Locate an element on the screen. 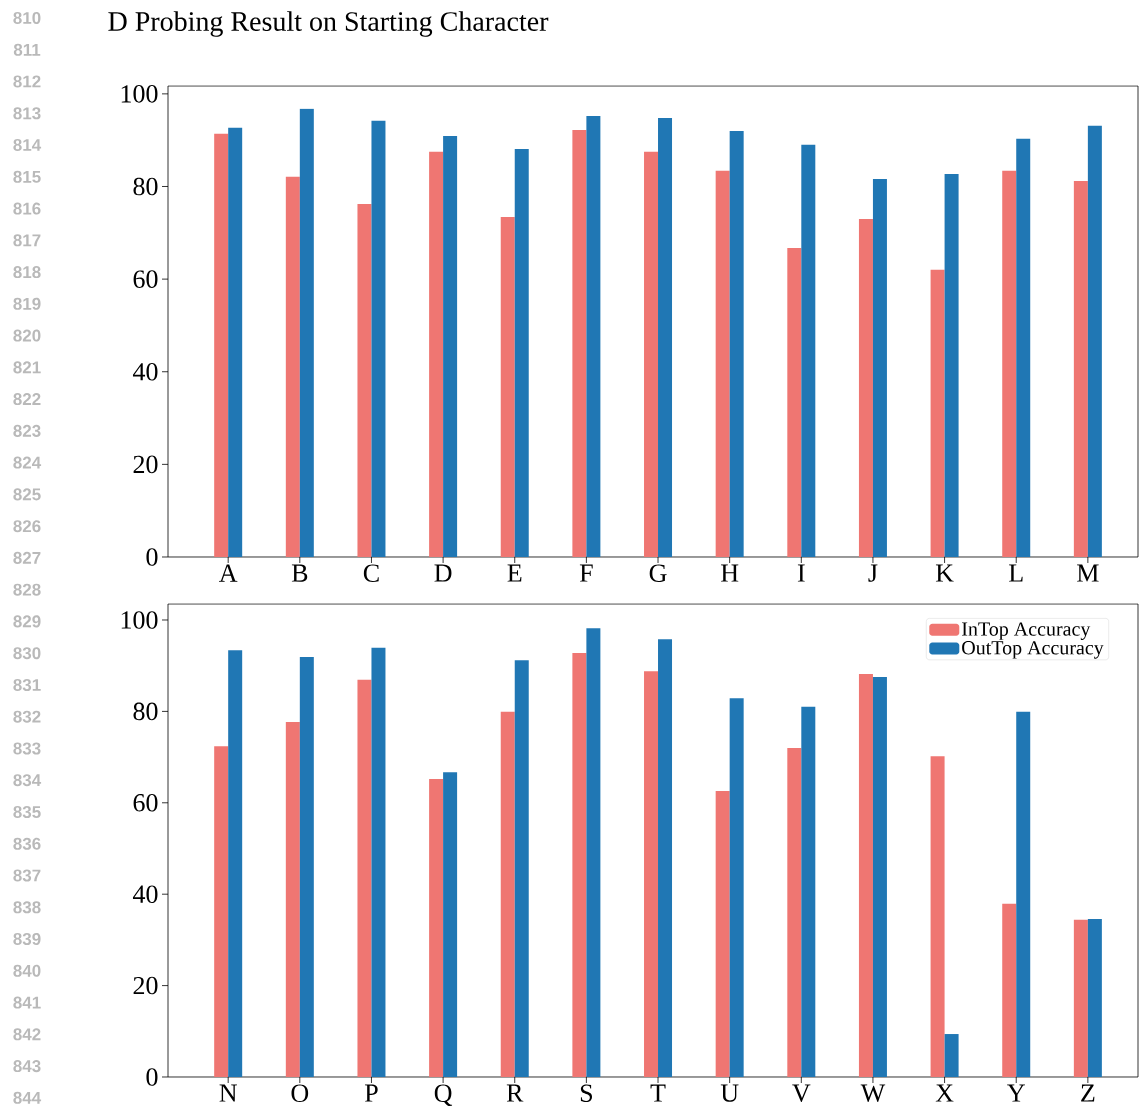 The image size is (1139, 1111). x-tick-label: G is located at coordinates (658, 573).